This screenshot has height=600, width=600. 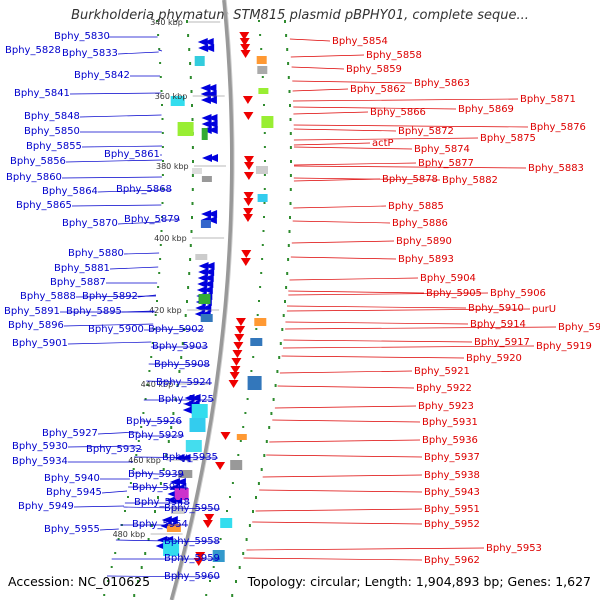 What do you see at coordinates (90, 223) in the screenshot?
I see `gene-label-left: Bphy_5870` at bounding box center [90, 223].